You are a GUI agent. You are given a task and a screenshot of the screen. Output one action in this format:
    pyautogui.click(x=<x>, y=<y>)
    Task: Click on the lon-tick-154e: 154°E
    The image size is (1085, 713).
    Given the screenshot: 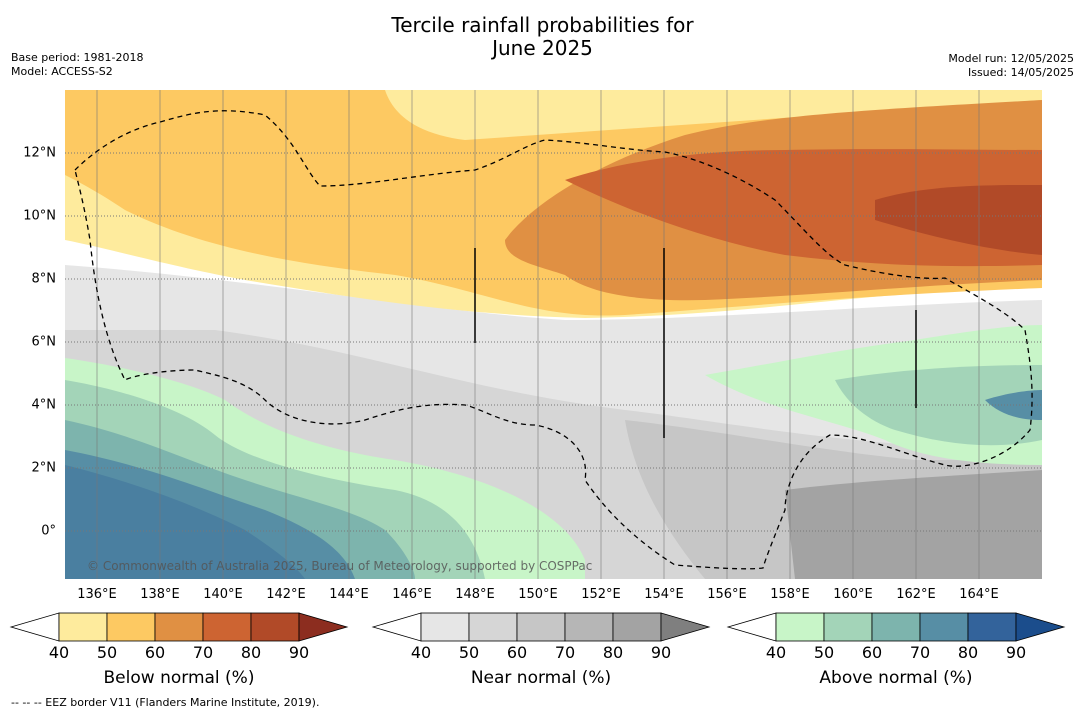 What is the action you would take?
    pyautogui.click(x=664, y=594)
    